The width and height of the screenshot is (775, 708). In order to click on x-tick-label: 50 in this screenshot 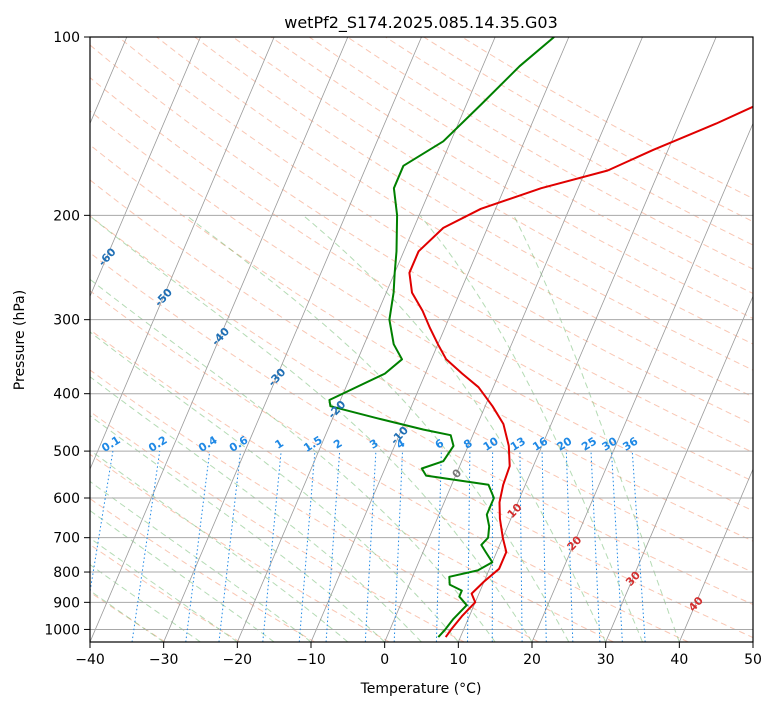, I will do `click(753, 660)`.